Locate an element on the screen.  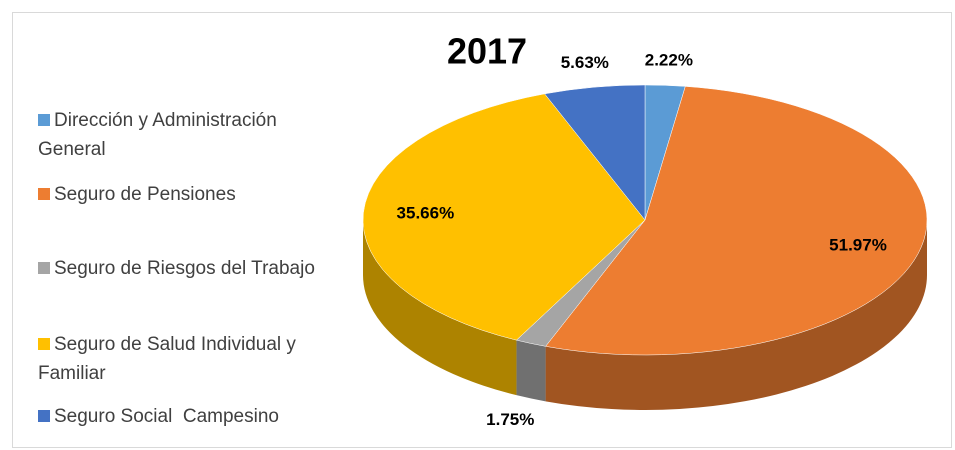
data-label: 35.66% is located at coordinates (426, 213).